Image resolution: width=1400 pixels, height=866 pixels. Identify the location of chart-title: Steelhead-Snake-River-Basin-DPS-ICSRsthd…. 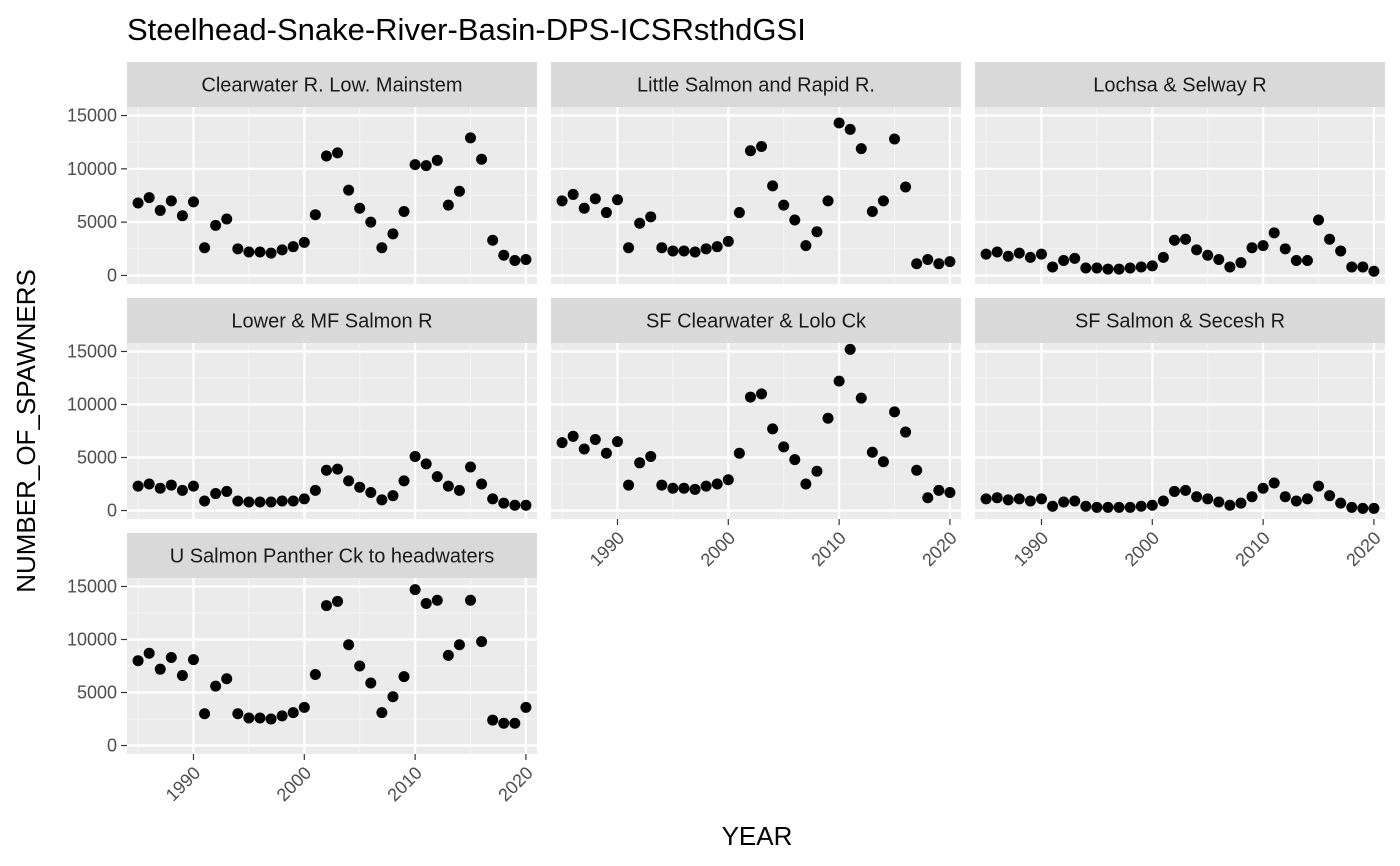
(466, 29).